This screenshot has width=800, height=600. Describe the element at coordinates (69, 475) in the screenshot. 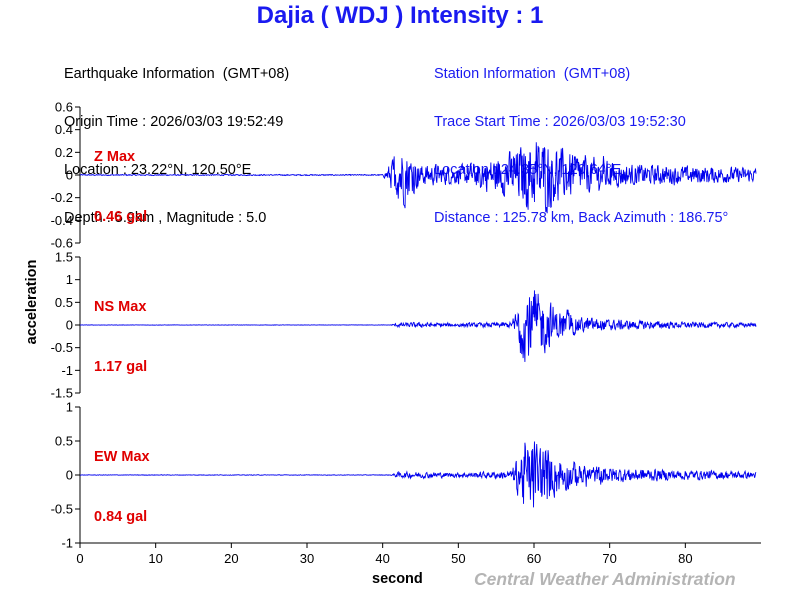

I see `ew-y-tick-label: 0` at that location.